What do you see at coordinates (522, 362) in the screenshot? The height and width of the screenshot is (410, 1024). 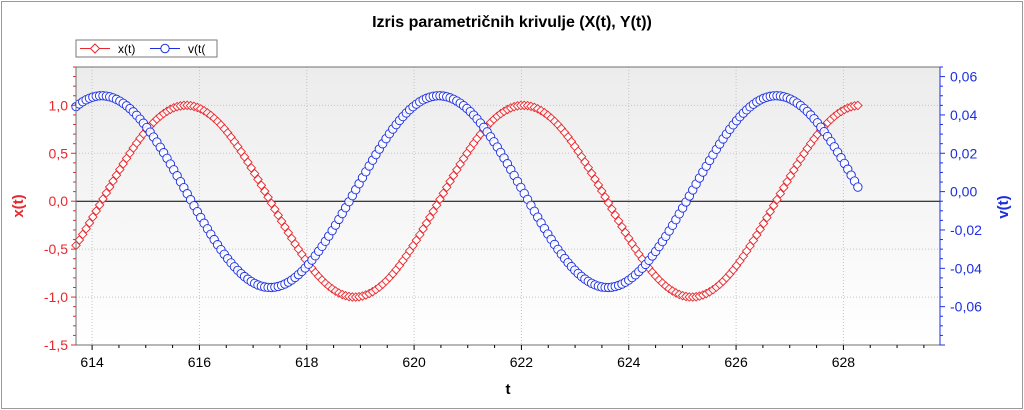 I see `x-tick-label: 622` at bounding box center [522, 362].